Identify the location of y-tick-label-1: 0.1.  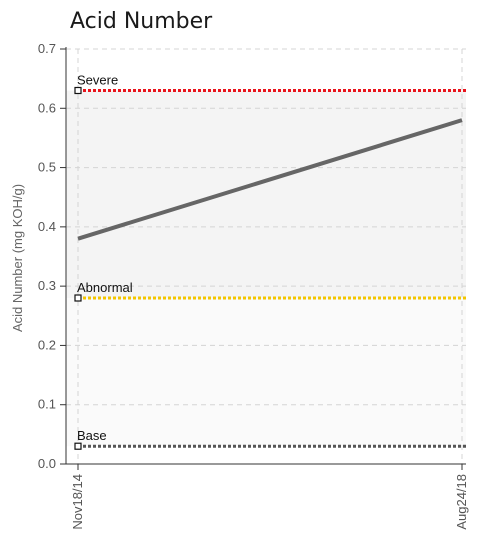
(47, 404).